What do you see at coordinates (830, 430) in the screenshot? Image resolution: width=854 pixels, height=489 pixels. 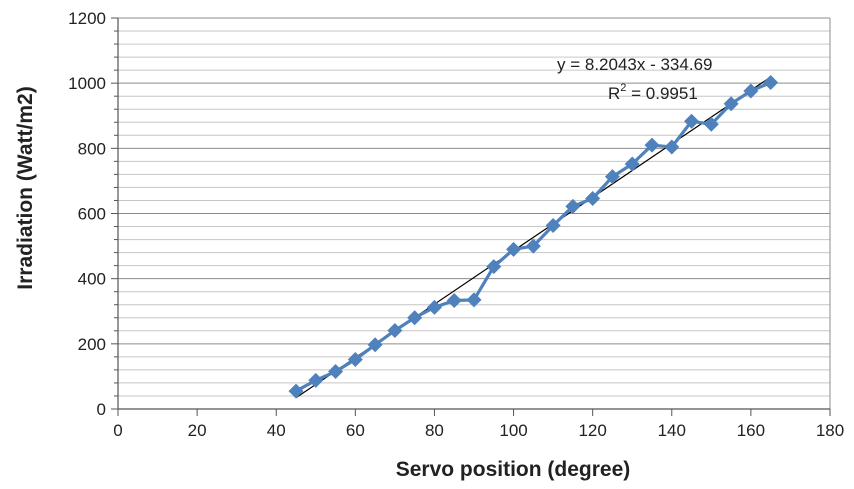 I see `x-tick-label: 180` at bounding box center [830, 430].